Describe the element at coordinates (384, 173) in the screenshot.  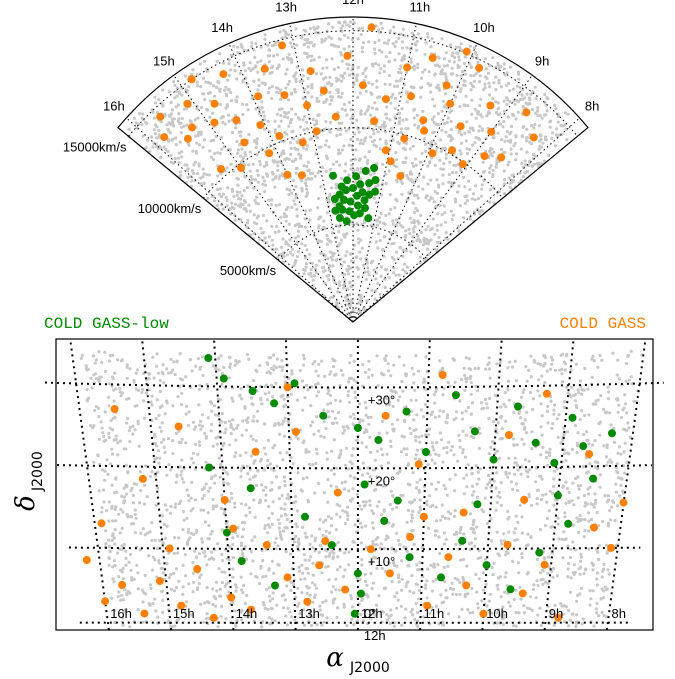
I see `wedge-ra-gridline` at that location.